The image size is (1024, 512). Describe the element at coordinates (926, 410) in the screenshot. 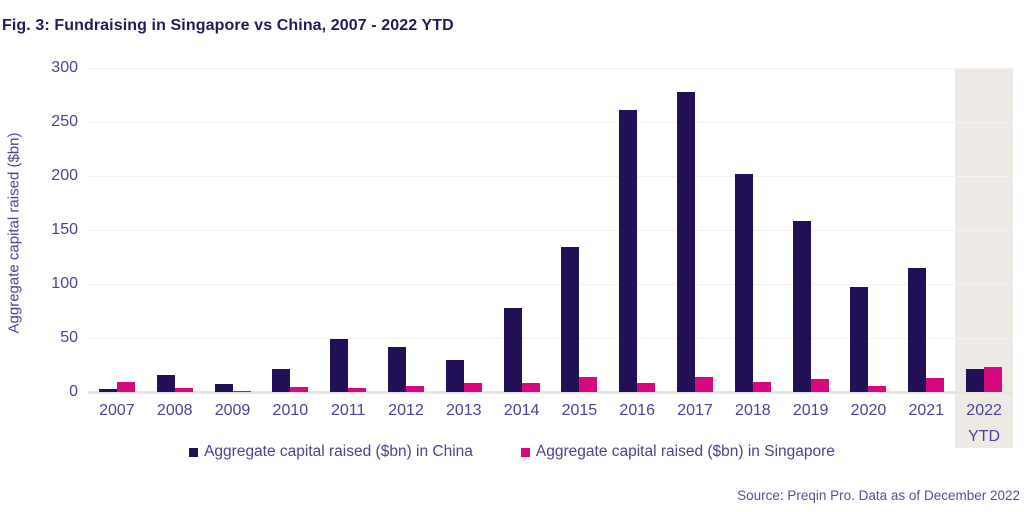

I see `x-tick-line: 2021` at that location.